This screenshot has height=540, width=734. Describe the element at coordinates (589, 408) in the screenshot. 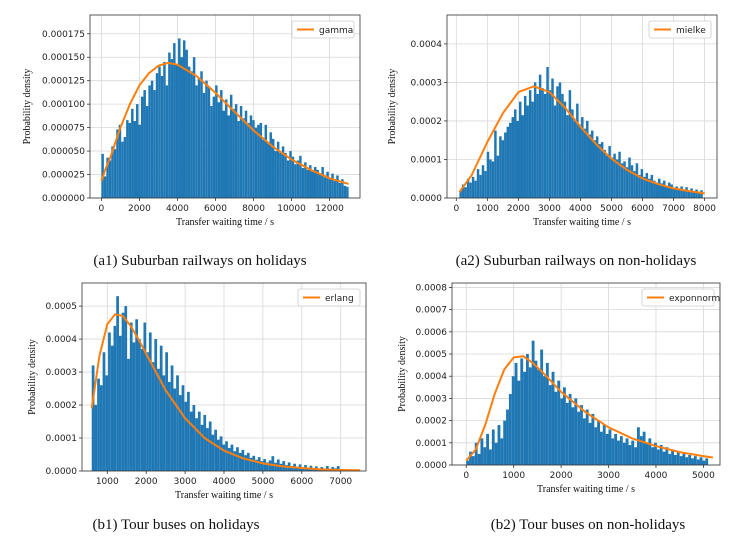

I see `fit-curve-exponnorm` at that location.